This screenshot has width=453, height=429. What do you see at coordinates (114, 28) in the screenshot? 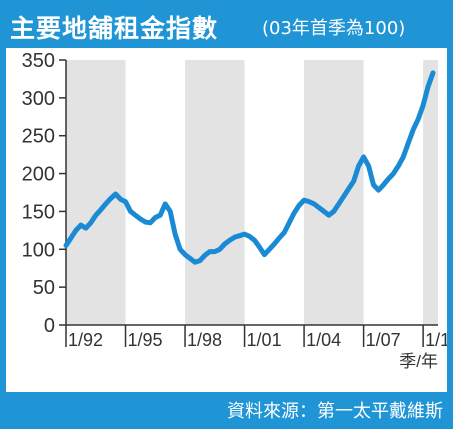
I see `chart-title: 主要地舖租金指數` at bounding box center [114, 28].